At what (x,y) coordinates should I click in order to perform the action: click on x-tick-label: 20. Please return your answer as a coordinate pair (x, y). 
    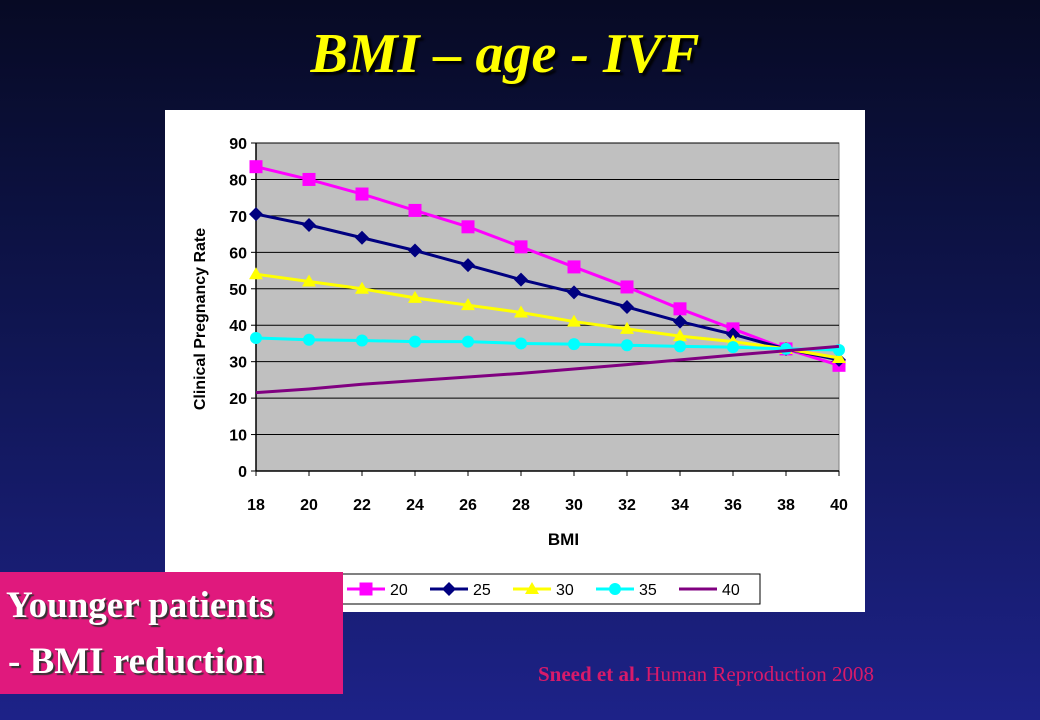
    Looking at the image, I should click on (309, 505).